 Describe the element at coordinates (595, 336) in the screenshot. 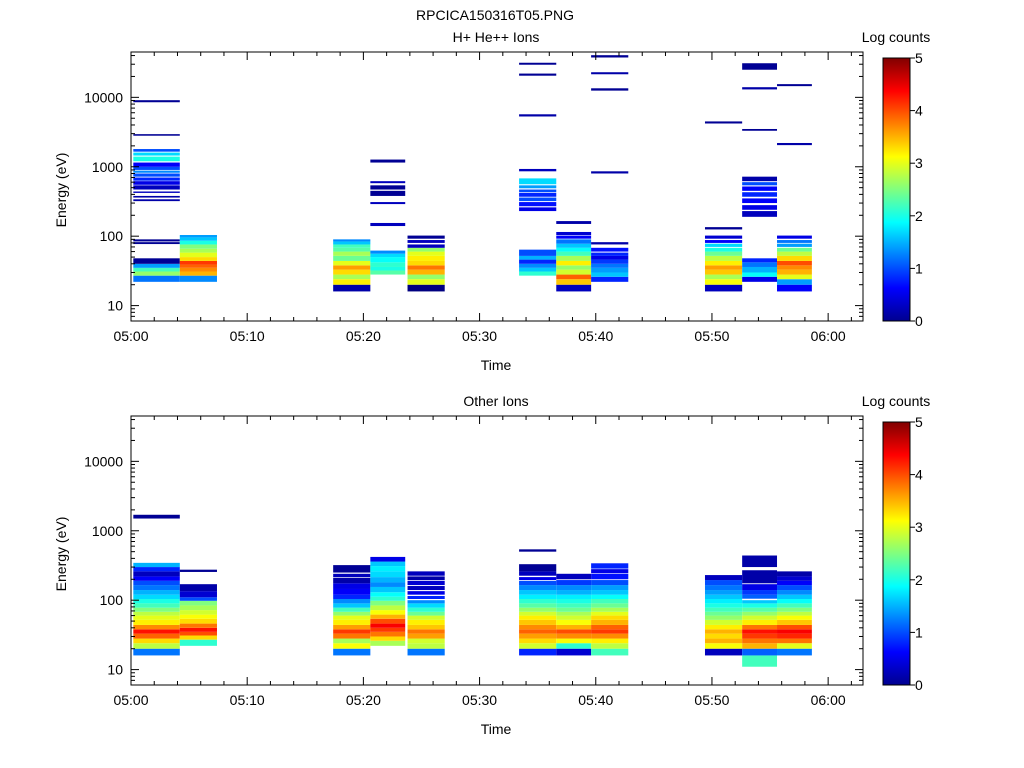

I see `x-tick-label: 05:40` at that location.